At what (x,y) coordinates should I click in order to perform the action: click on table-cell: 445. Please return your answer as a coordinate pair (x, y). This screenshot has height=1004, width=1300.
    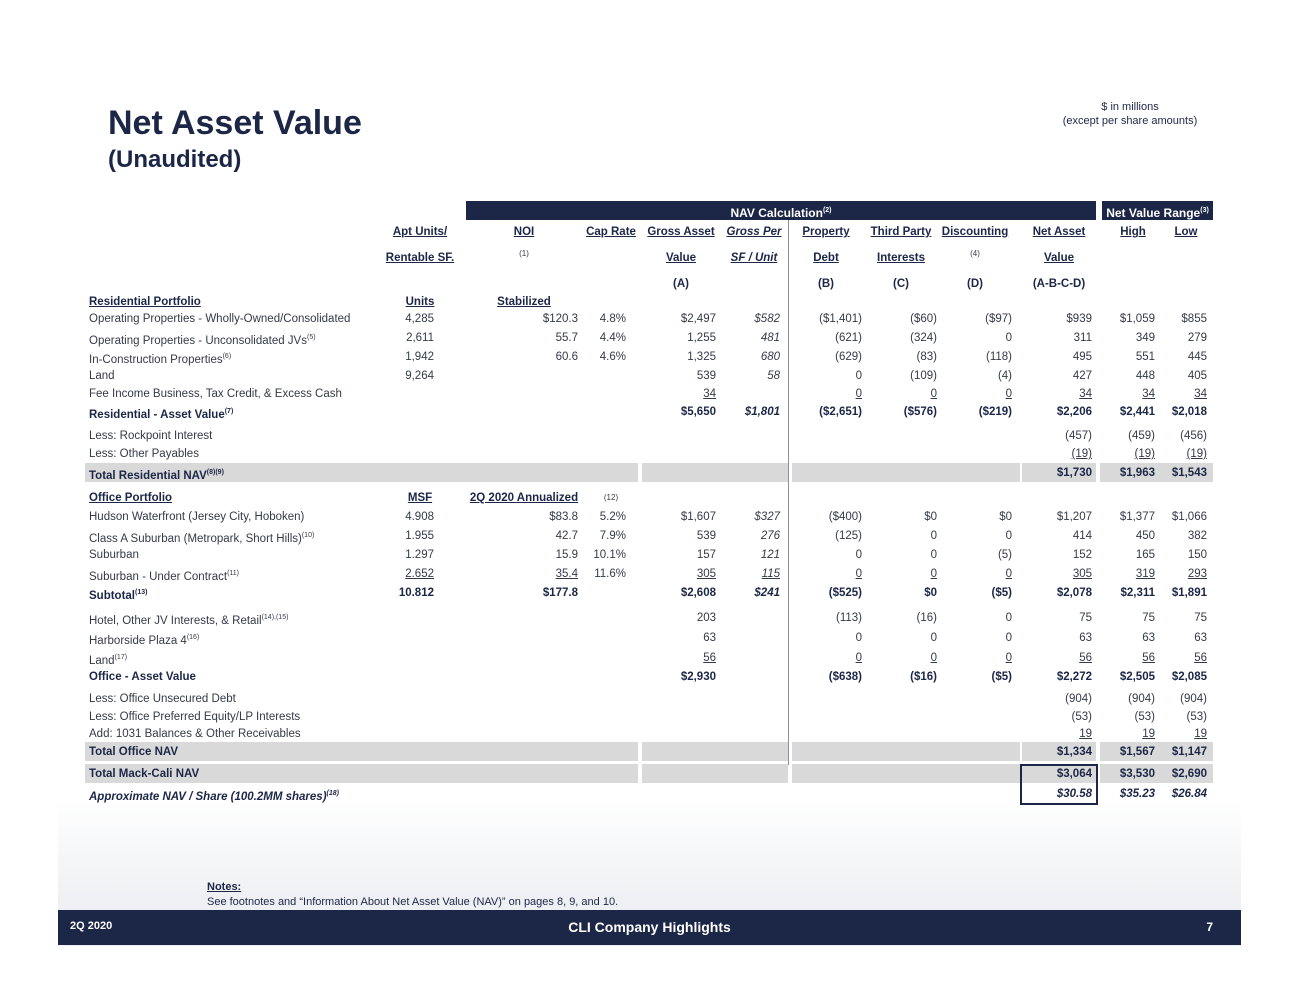
    Looking at the image, I should click on (1197, 357).